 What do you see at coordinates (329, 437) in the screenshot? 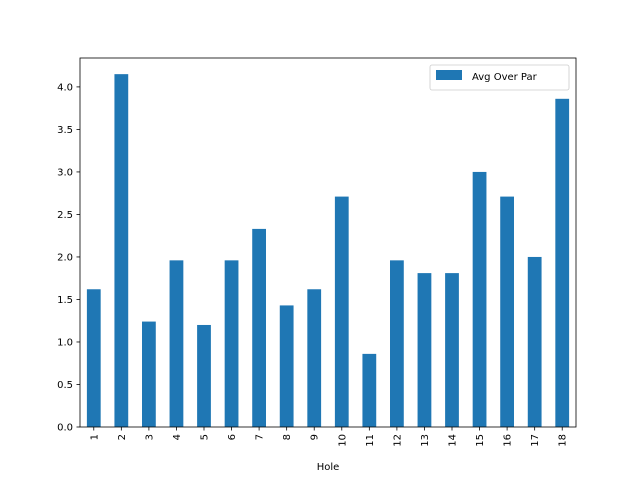
I see `x-axis: 1 2 3 4 5 6 7 8 9 10 11 12 13 14 15 16 17 18` at bounding box center [329, 437].